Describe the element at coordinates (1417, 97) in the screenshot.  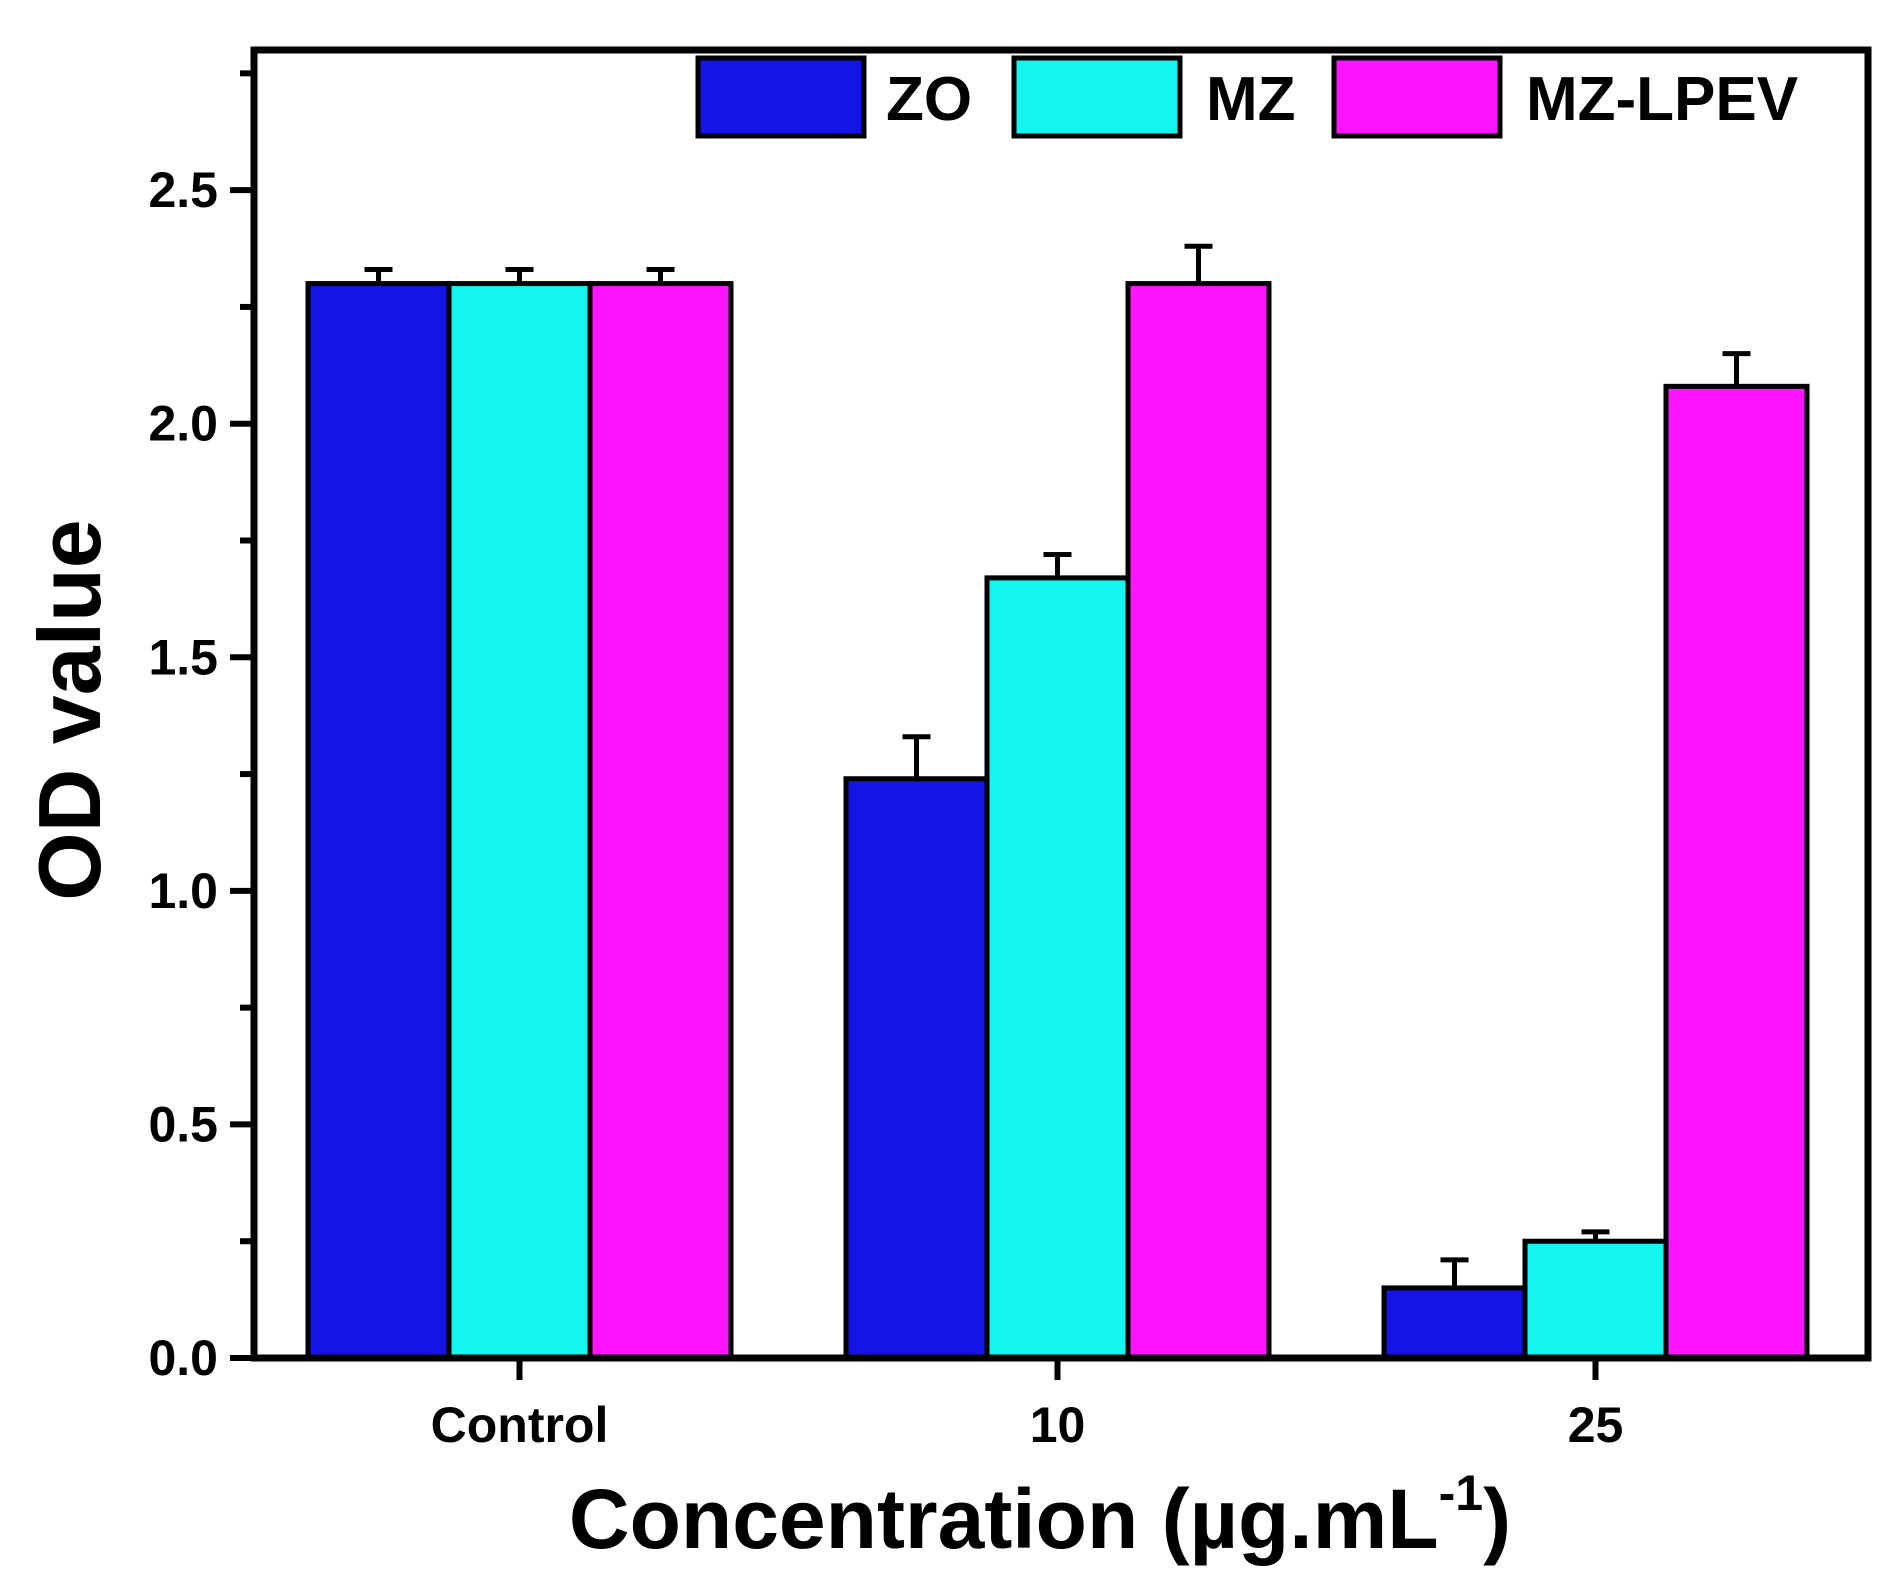
I see `legend-swatch-mz-lpev` at that location.